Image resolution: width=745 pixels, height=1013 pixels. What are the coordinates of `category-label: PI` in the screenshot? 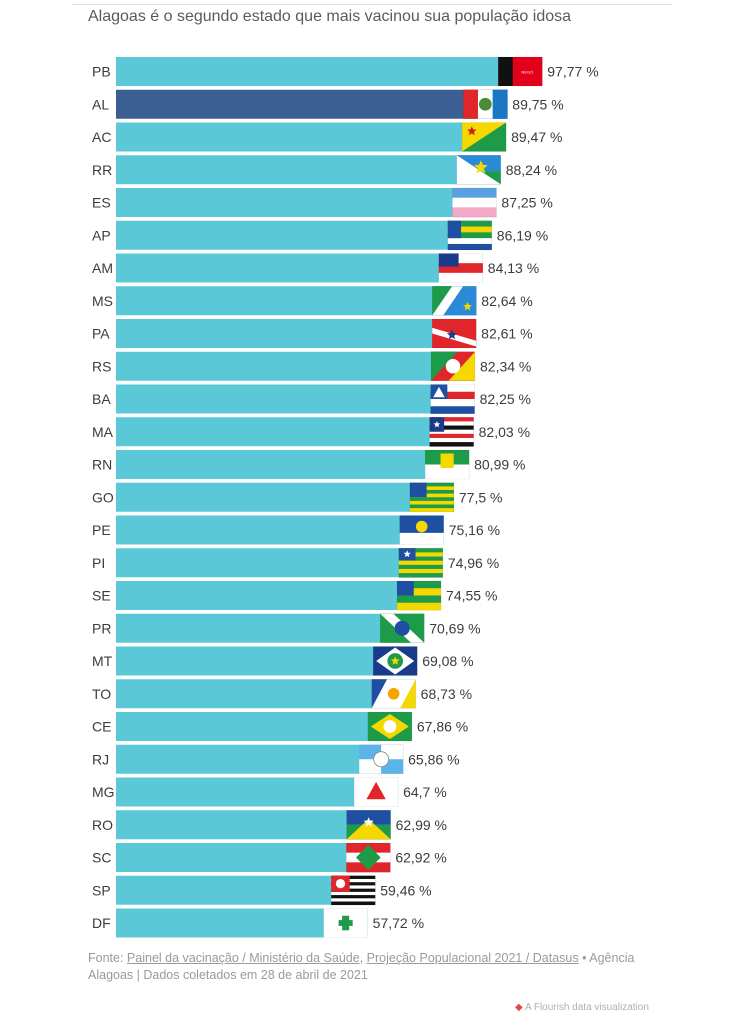 It's located at (98, 563).